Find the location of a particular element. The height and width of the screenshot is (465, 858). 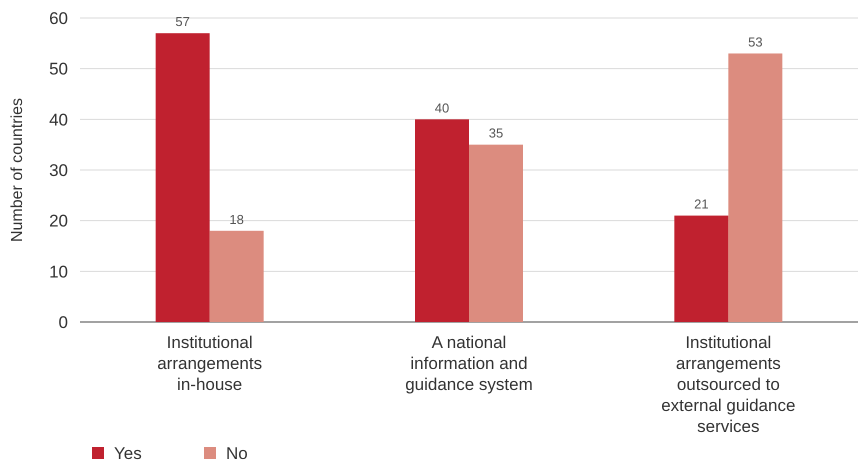

x-tick-label: Institutional arrangements in-house is located at coordinates (209, 363).